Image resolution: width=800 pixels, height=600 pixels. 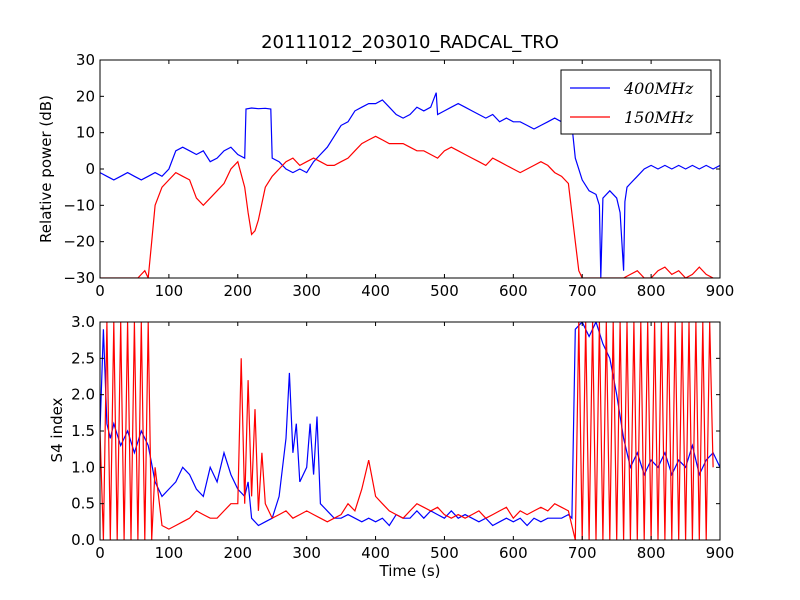 What do you see at coordinates (83, 431) in the screenshot?
I see `y-tick-label: 1.5` at bounding box center [83, 431].